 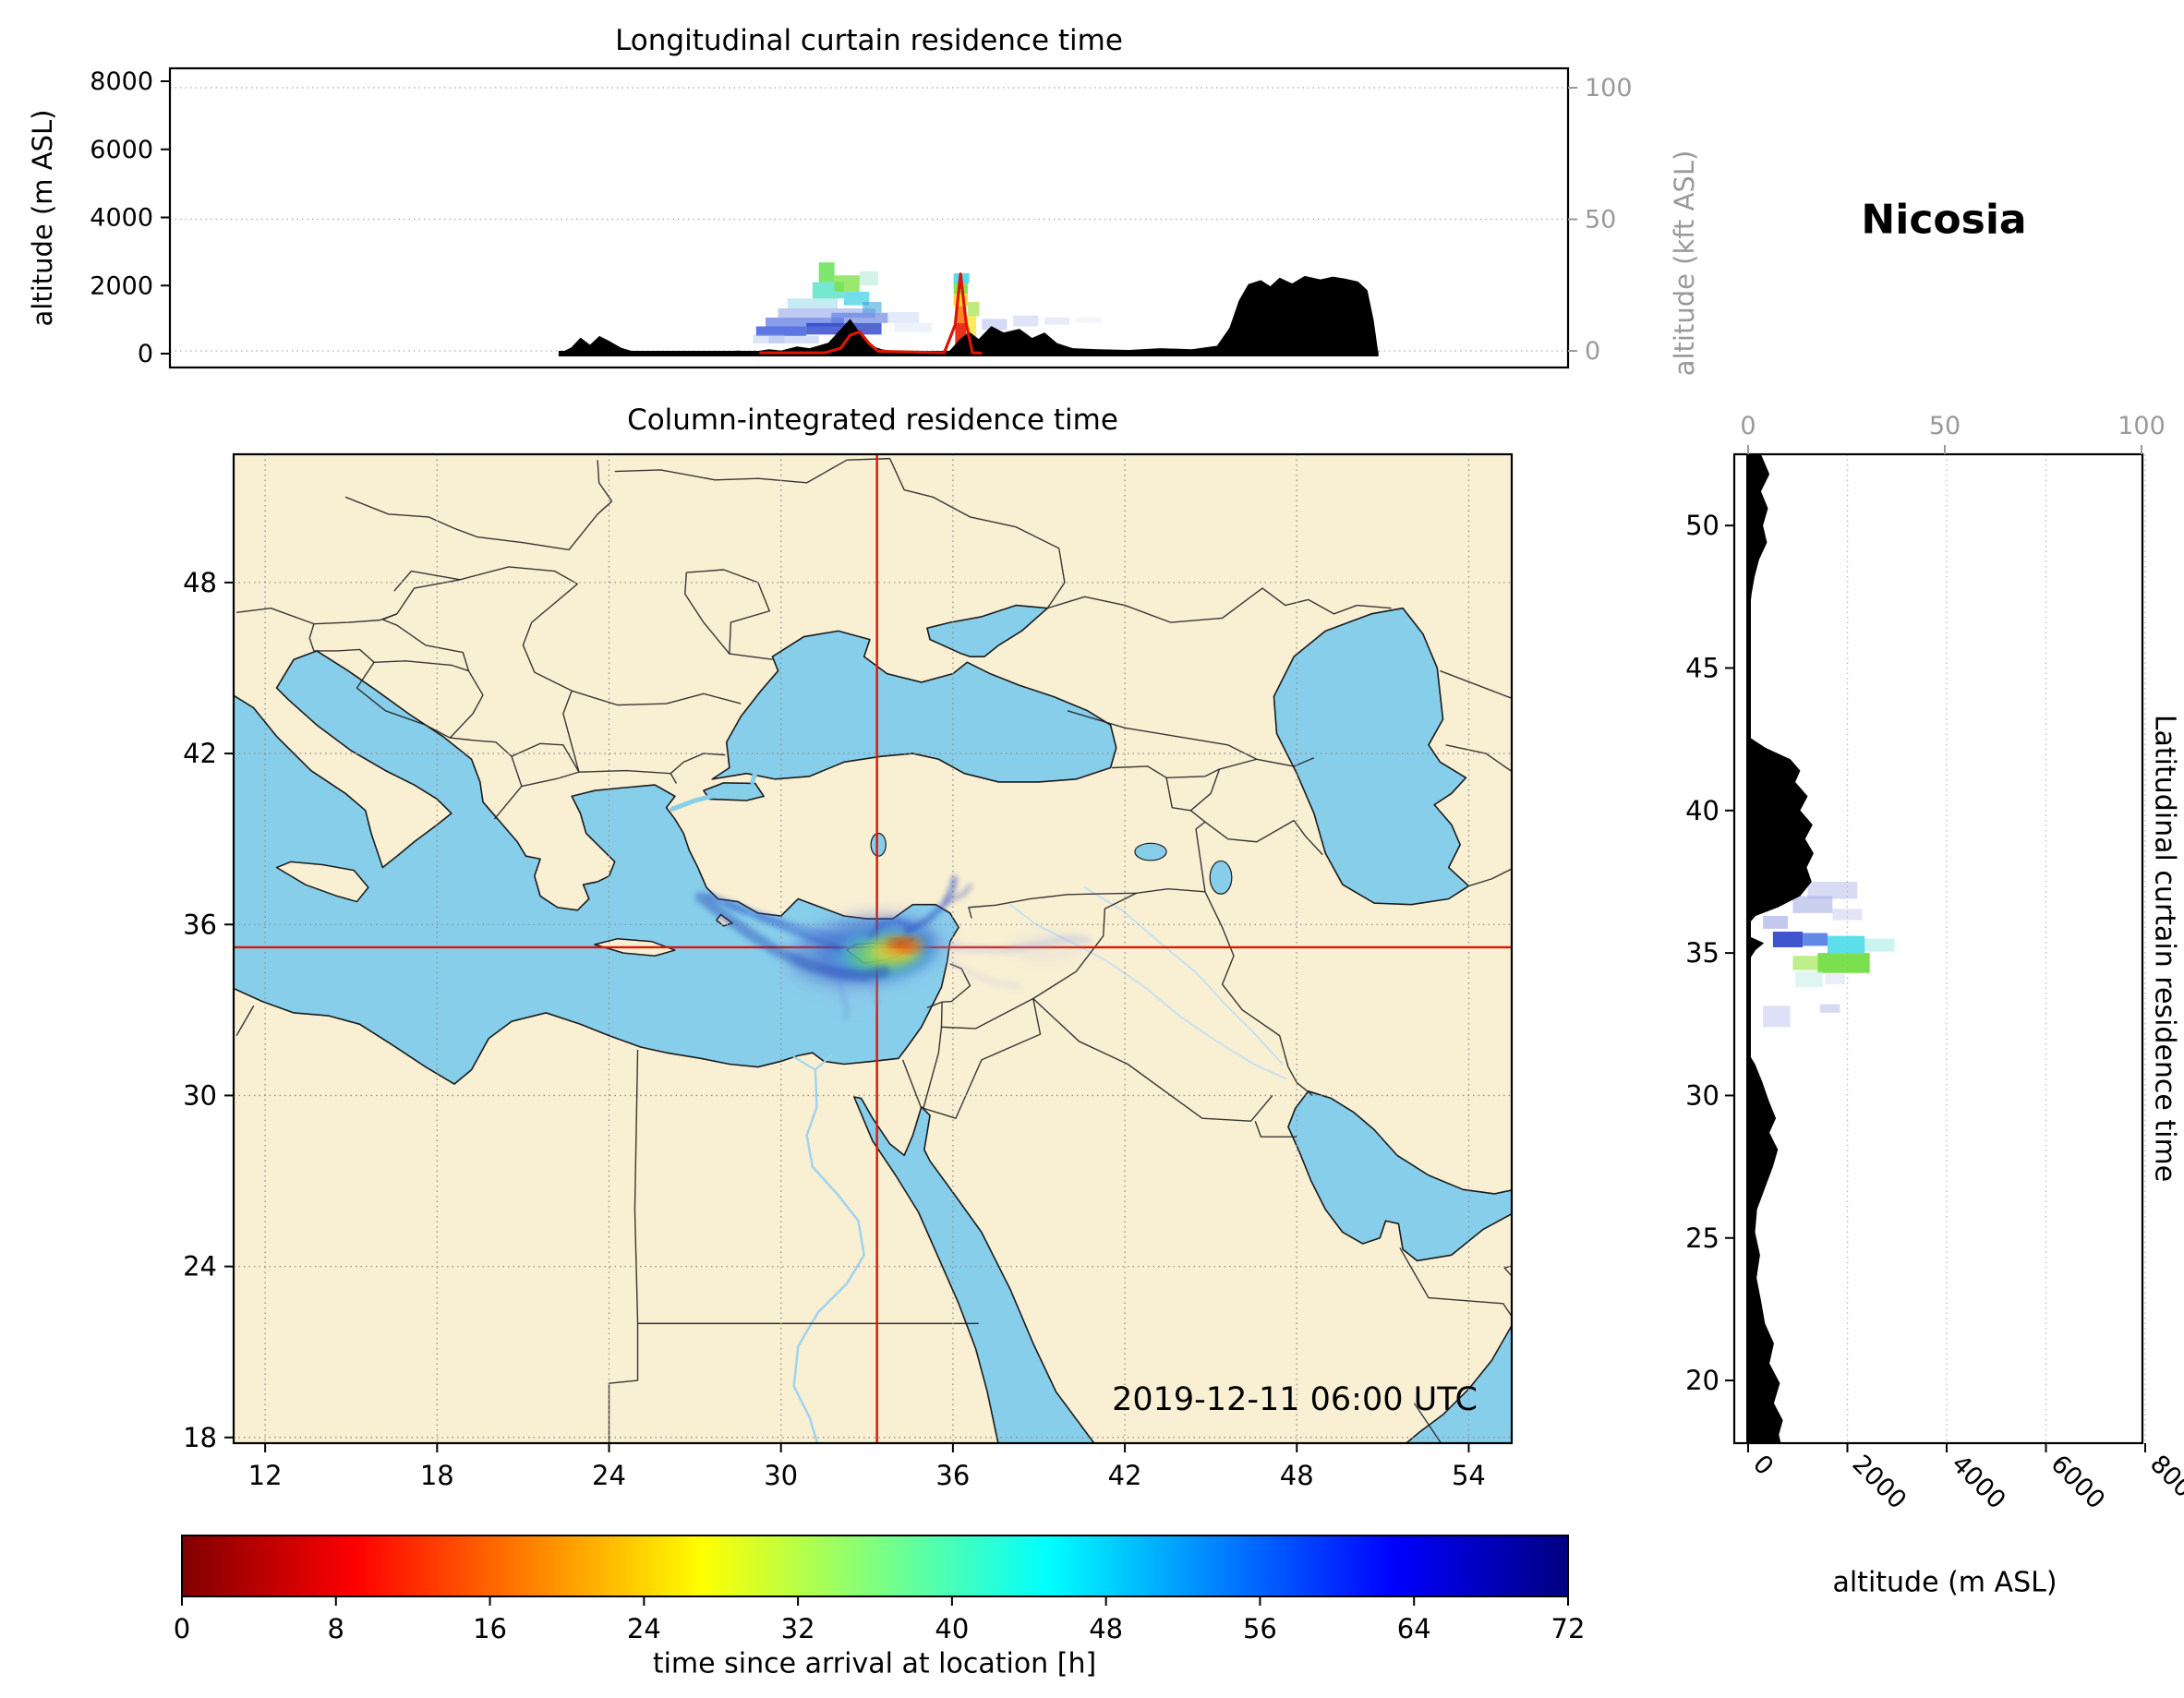 I want to click on lake, so click(x=1221, y=877).